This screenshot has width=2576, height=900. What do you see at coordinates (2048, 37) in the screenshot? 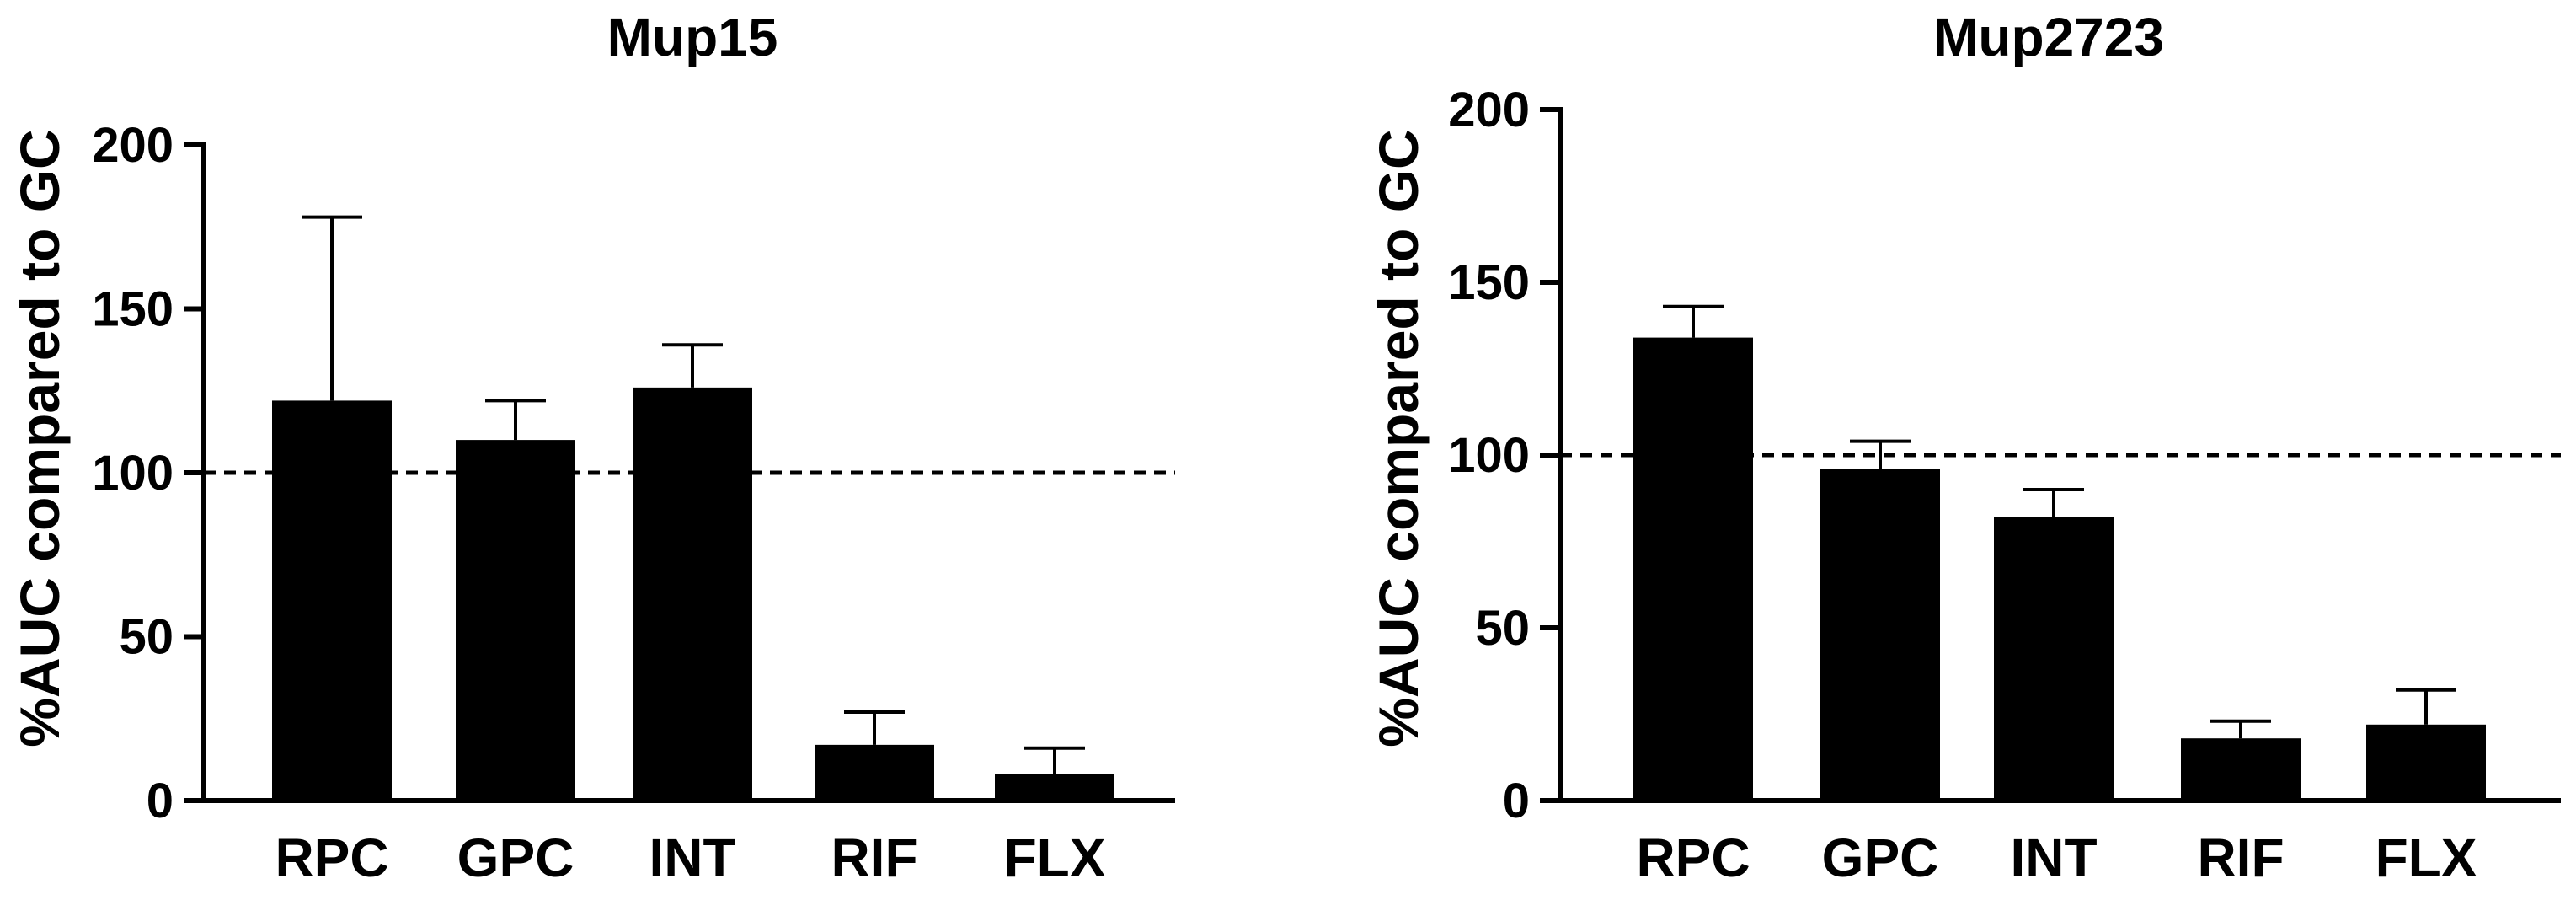
I see `chart-title: Mup2723` at bounding box center [2048, 37].